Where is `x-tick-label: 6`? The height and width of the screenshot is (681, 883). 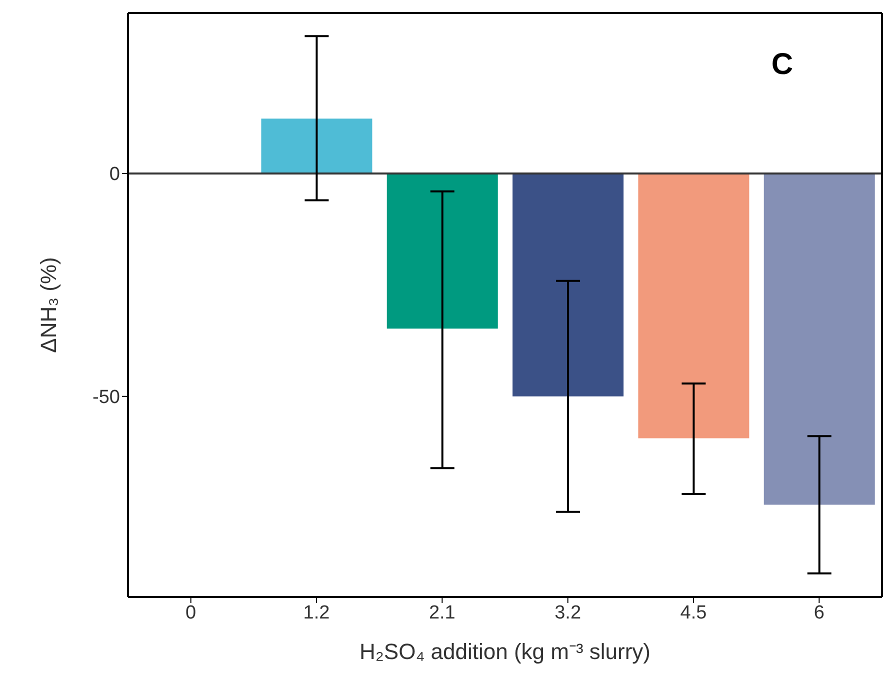 x-tick-label: 6 is located at coordinates (819, 613).